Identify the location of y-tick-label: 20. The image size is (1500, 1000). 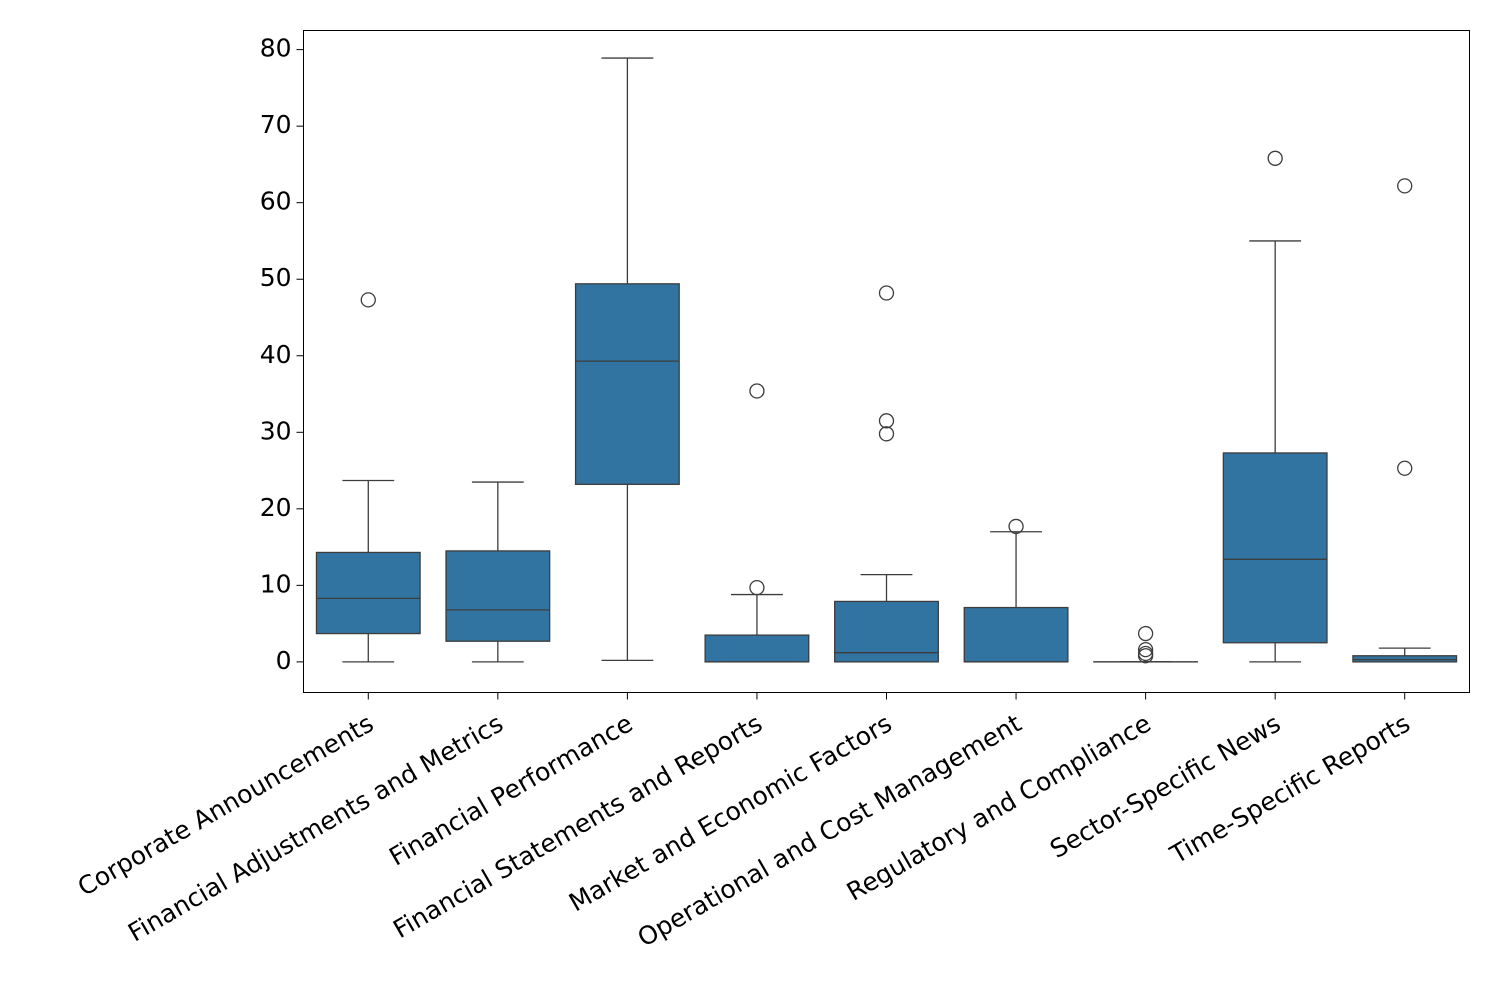
(276, 507).